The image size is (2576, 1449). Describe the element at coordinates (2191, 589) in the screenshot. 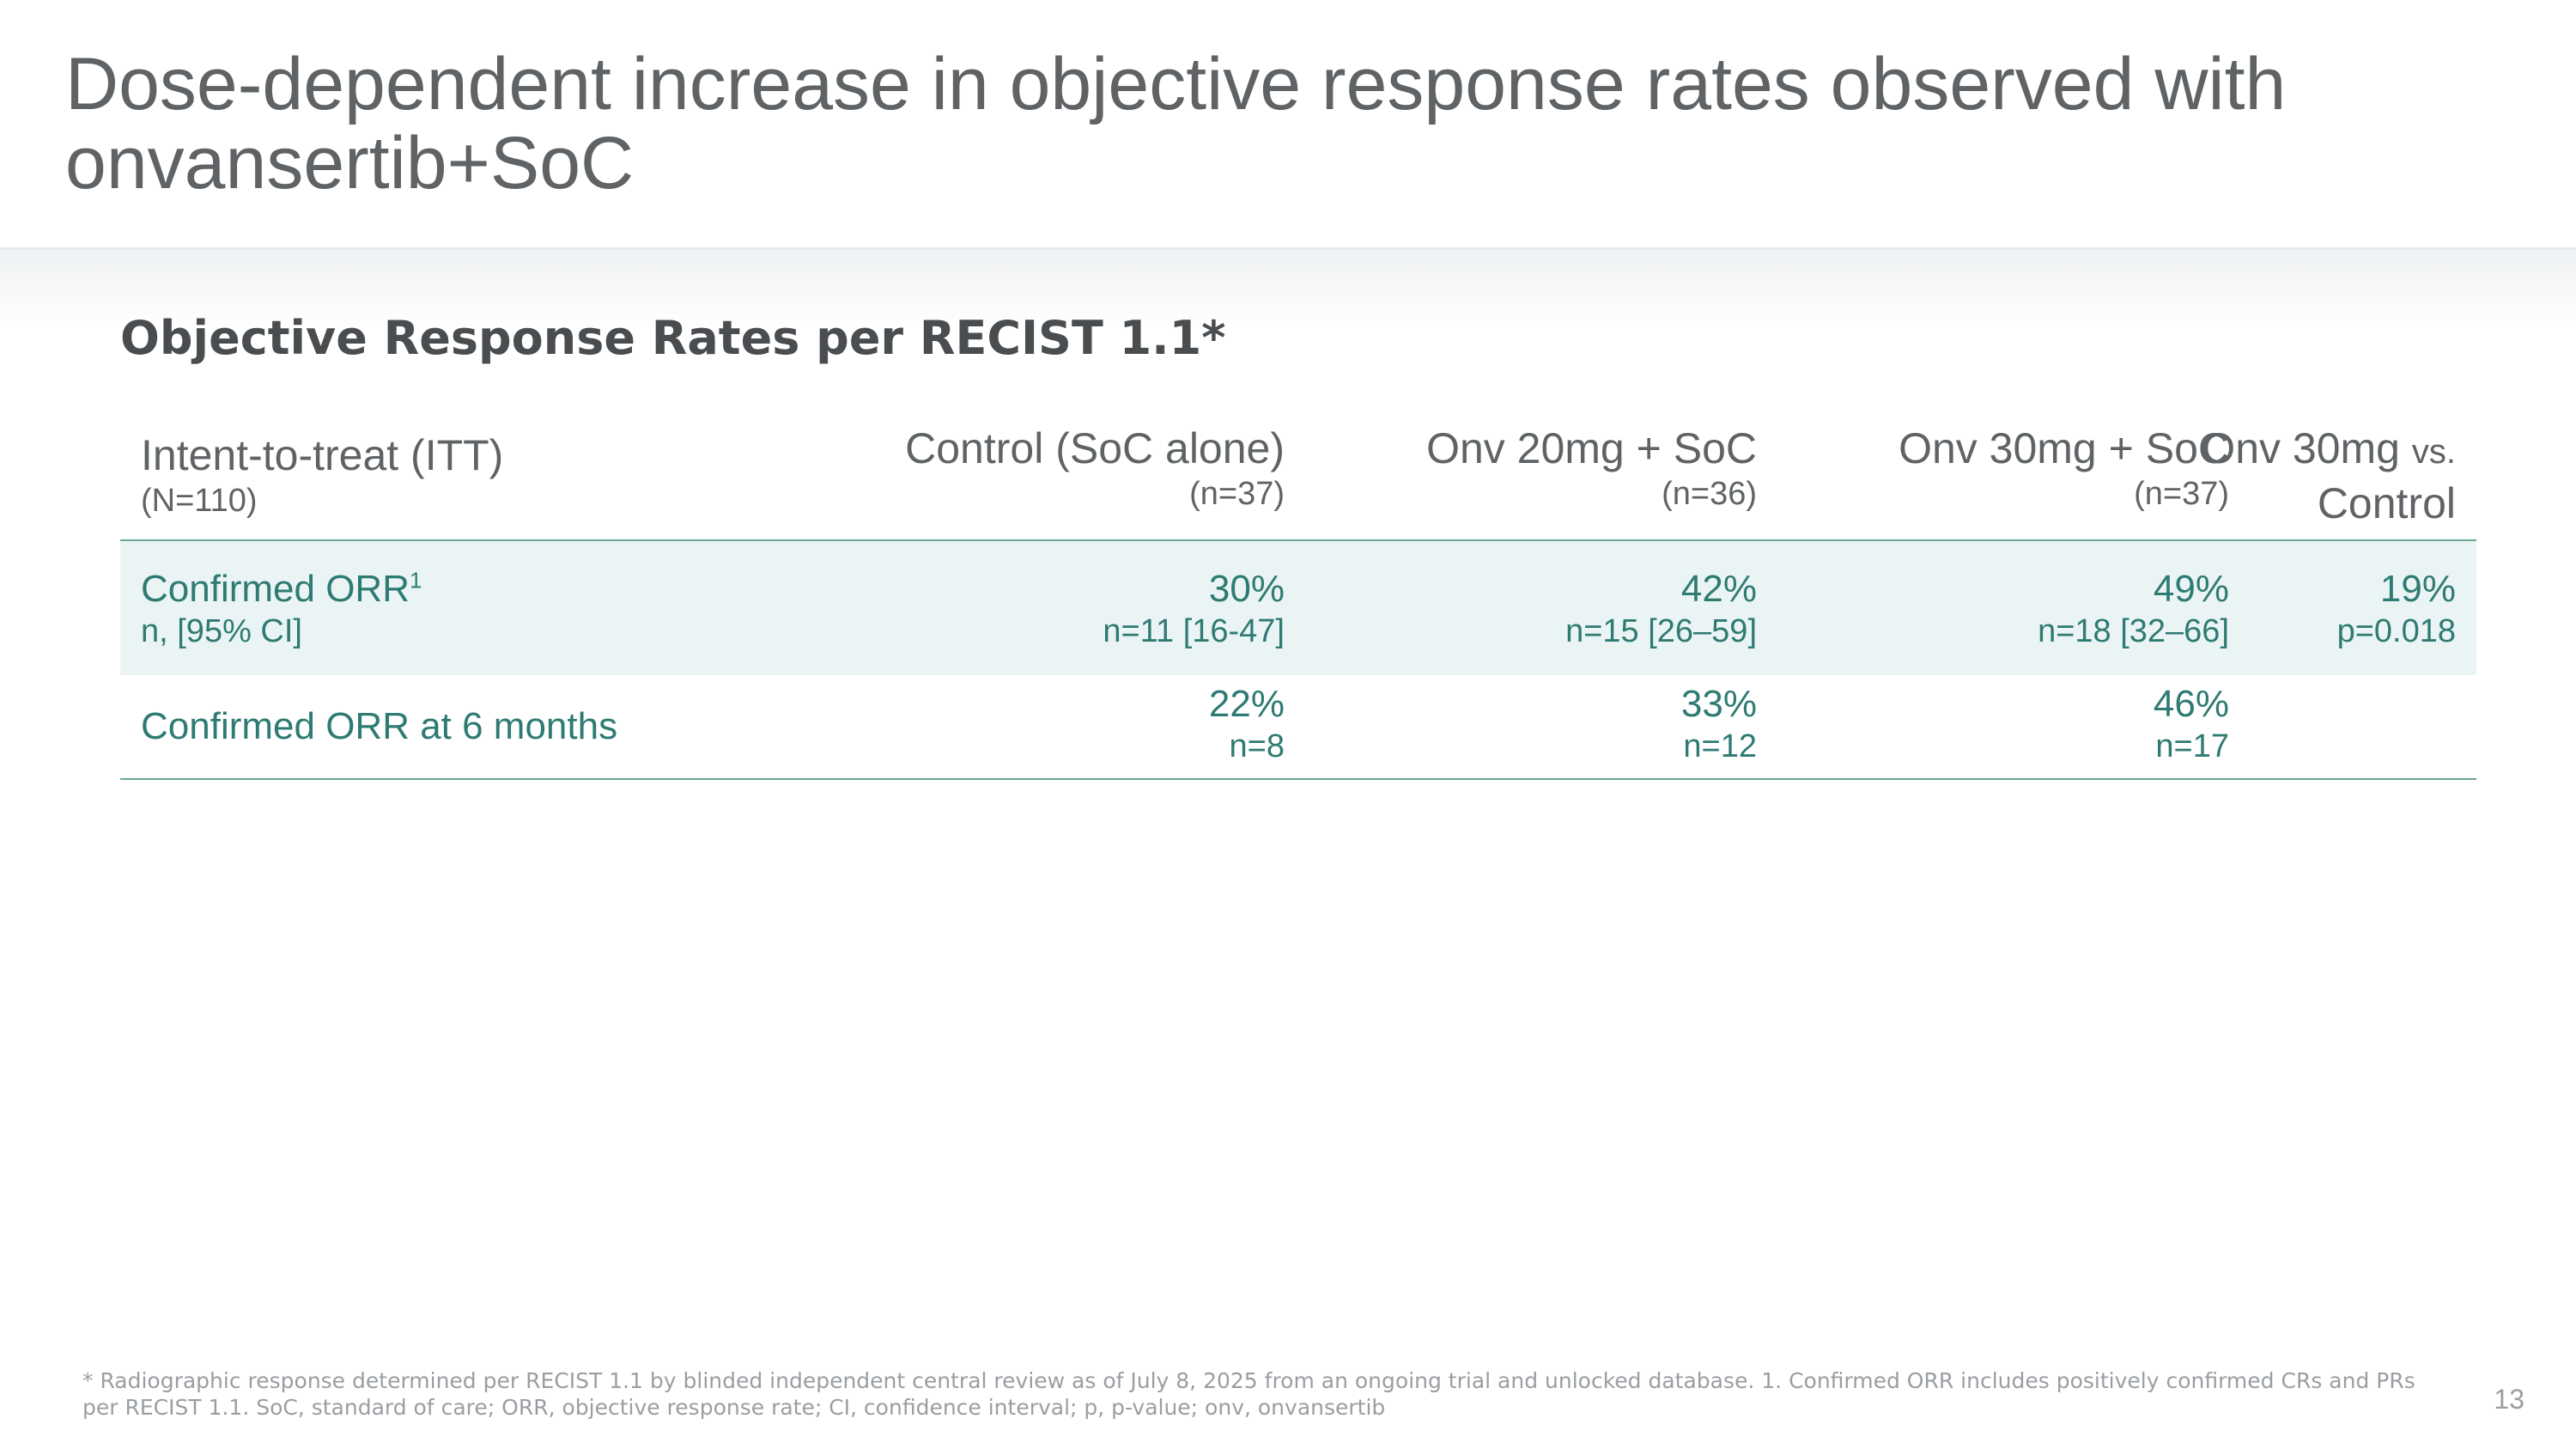

I see `onv30-orr-pct: 49%` at that location.